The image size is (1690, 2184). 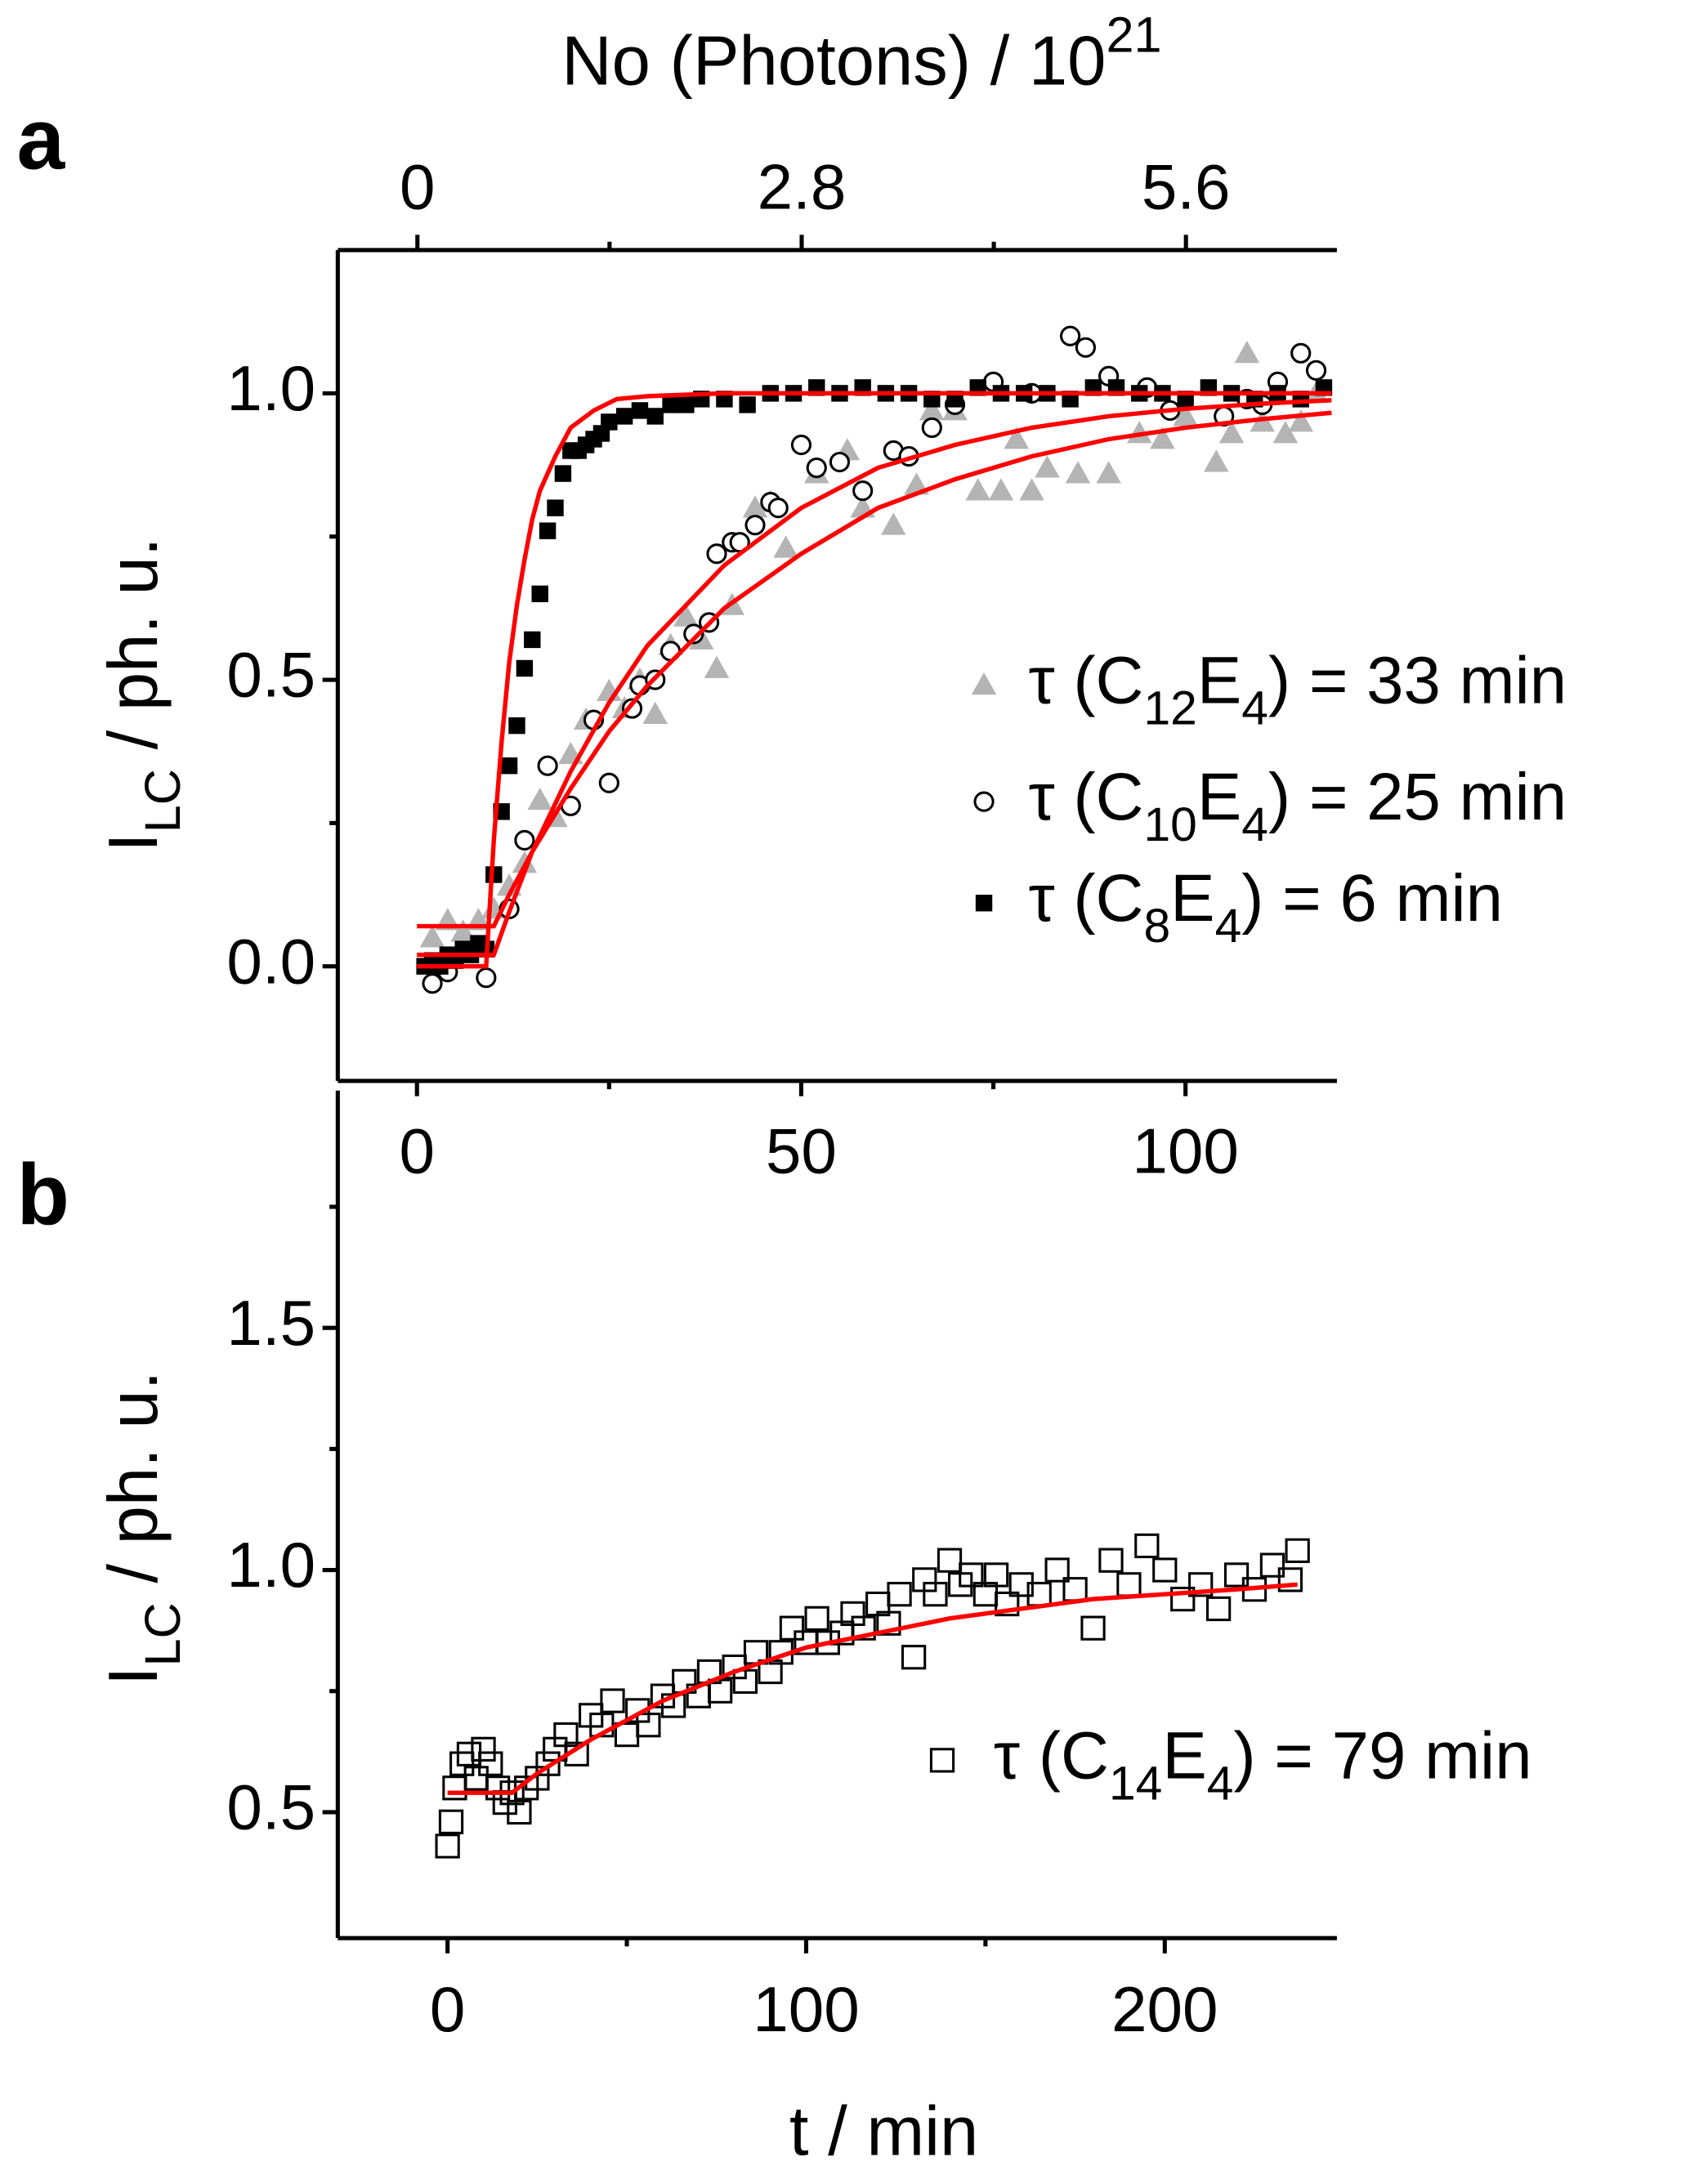 What do you see at coordinates (43, 1196) in the screenshot?
I see `panel-label: b` at bounding box center [43, 1196].